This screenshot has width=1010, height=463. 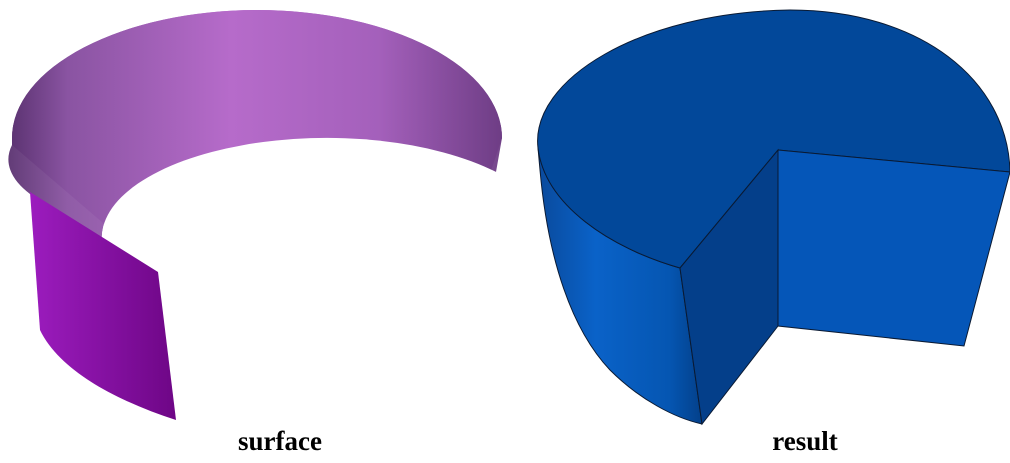 What do you see at coordinates (893, 248) in the screenshot?
I see `result-cut-face` at bounding box center [893, 248].